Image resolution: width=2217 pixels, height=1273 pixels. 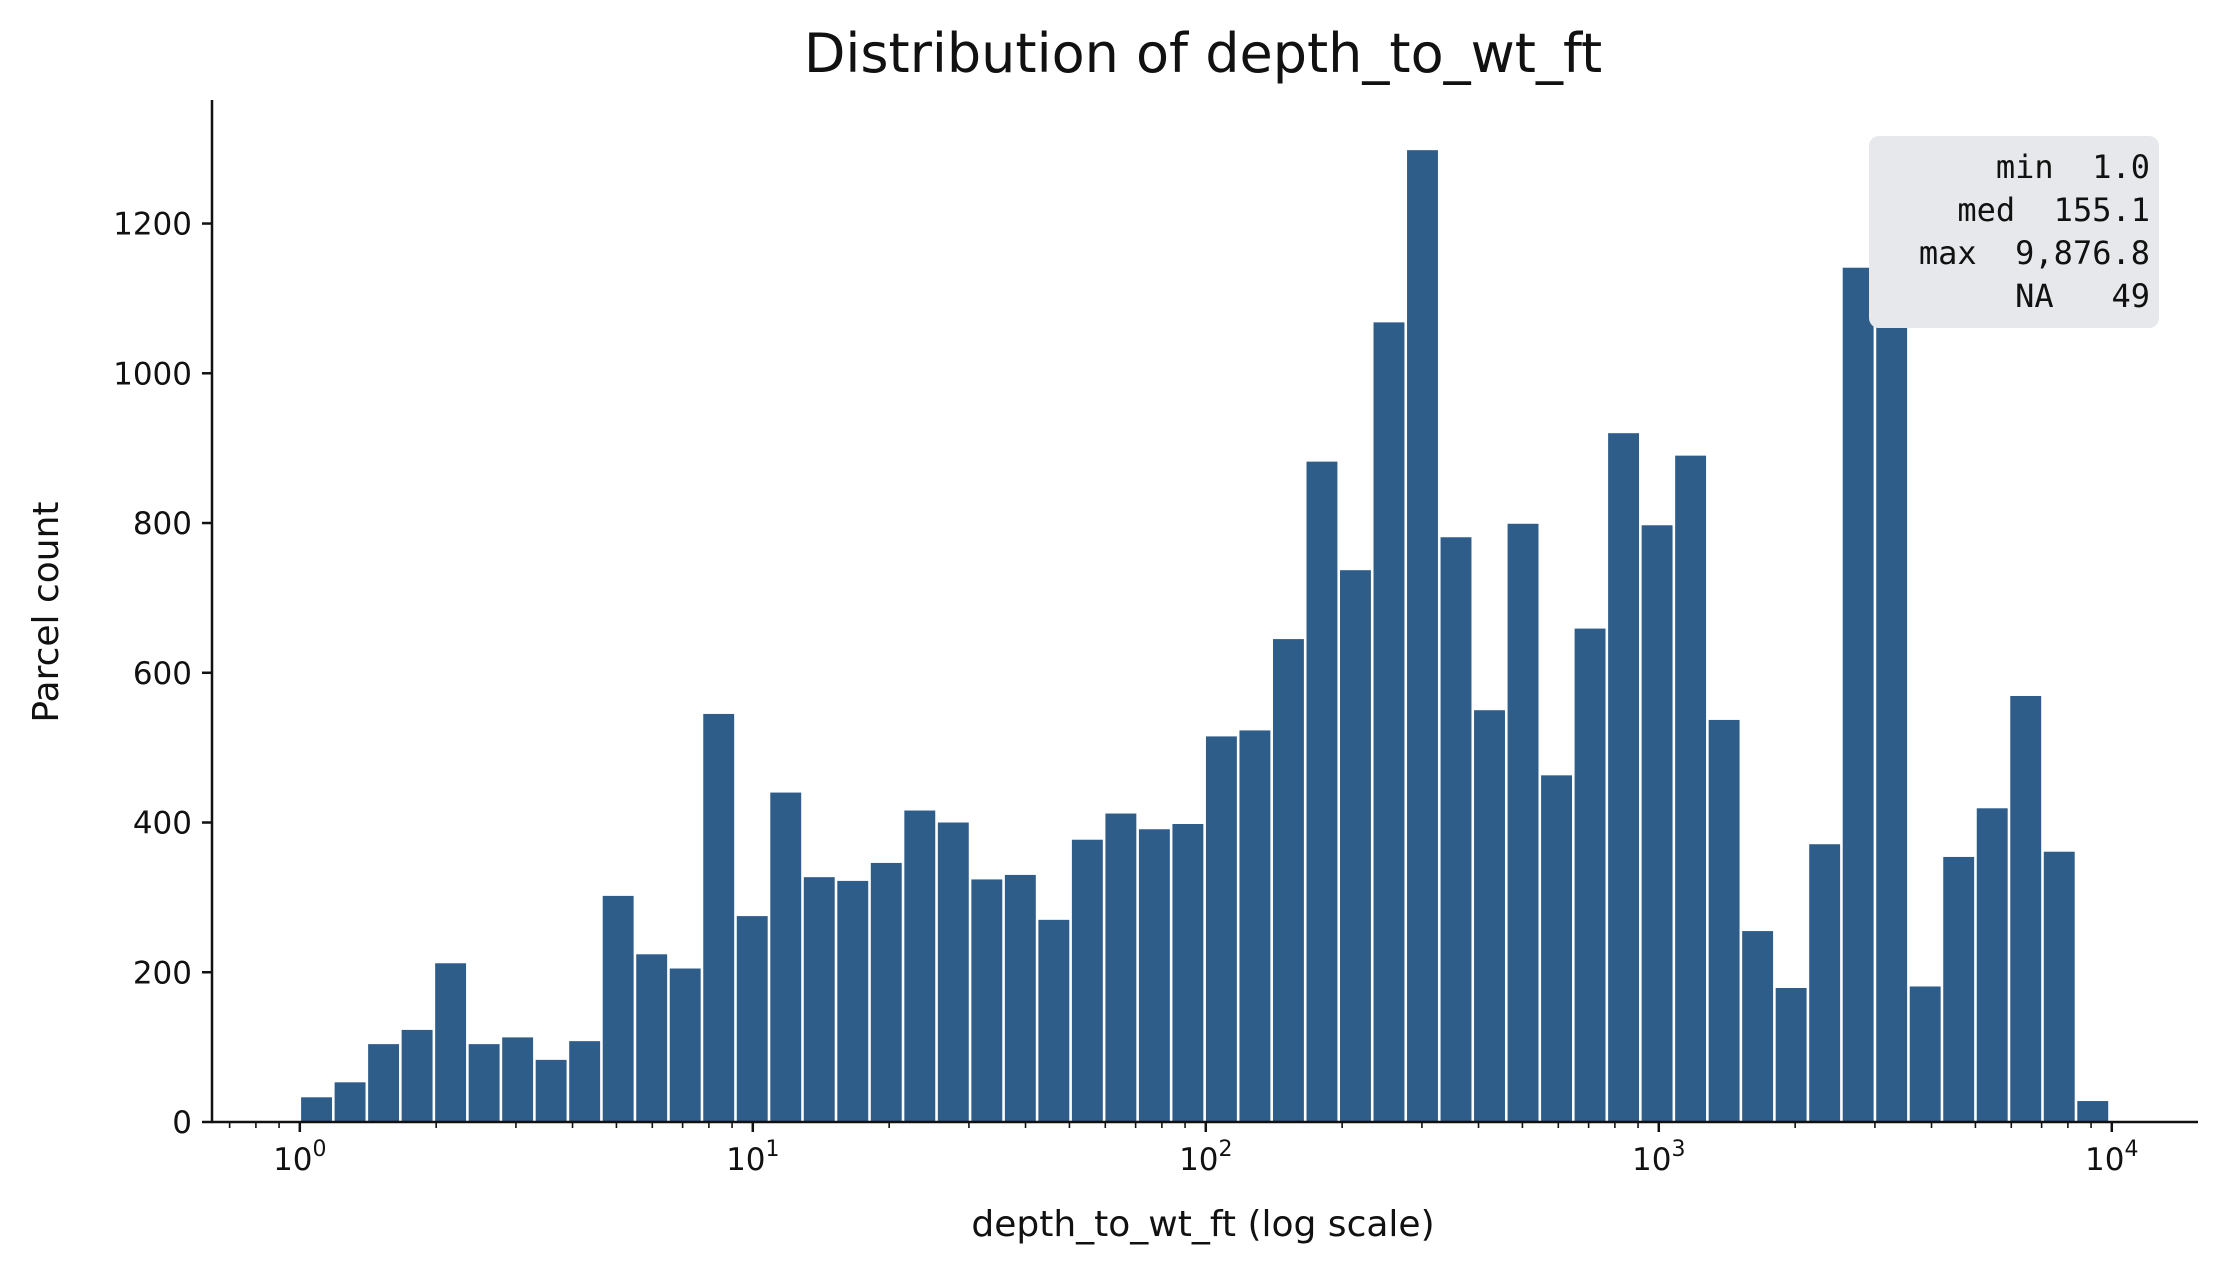 I want to click on stats-line-na: NA 49, so click(x=2082, y=296).